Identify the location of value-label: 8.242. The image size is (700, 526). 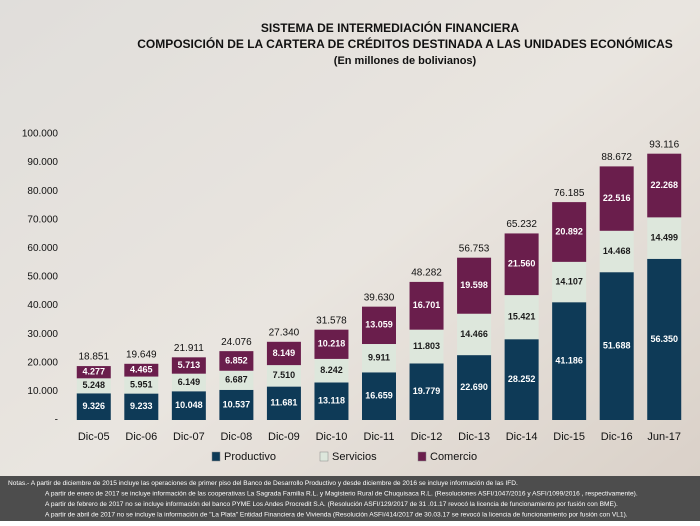
(331, 370).